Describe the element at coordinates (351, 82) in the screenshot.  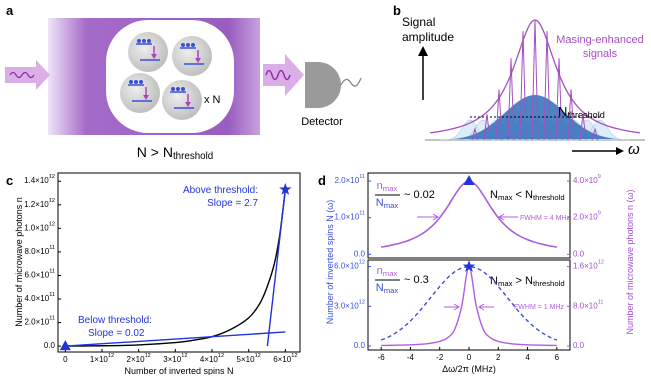
I see `wire` at that location.